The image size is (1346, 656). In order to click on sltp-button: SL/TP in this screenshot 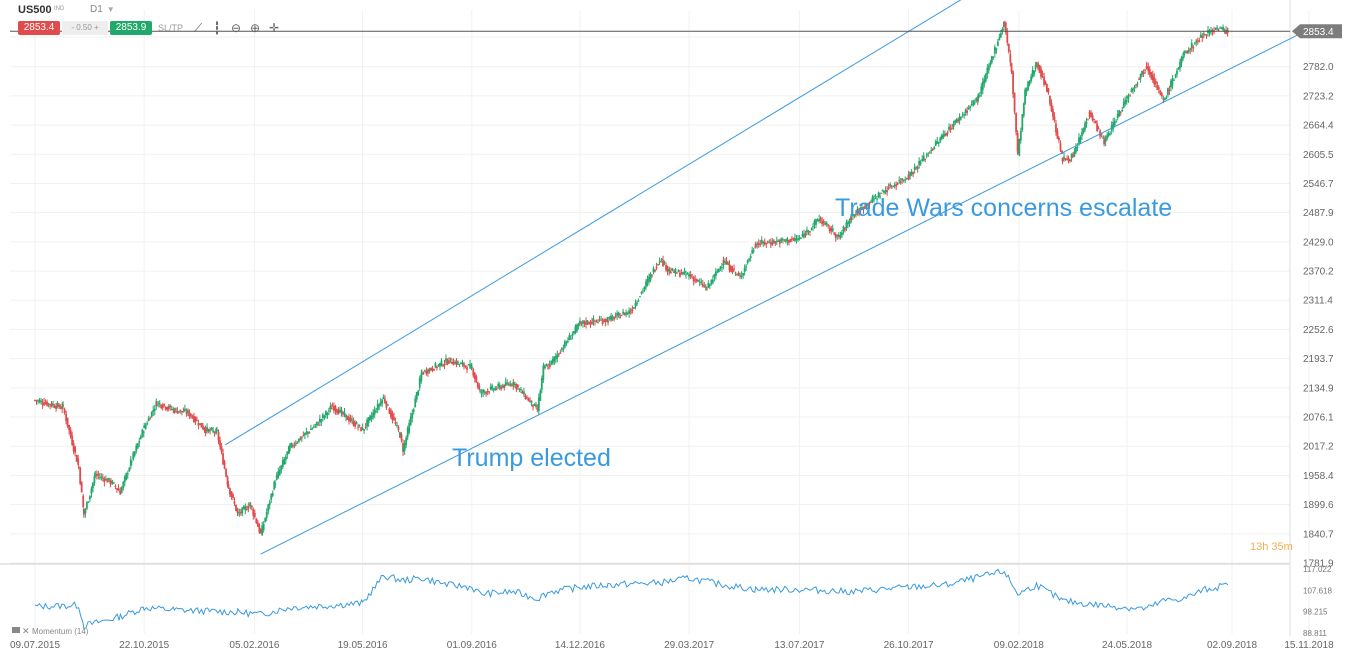, I will do `click(171, 28)`.